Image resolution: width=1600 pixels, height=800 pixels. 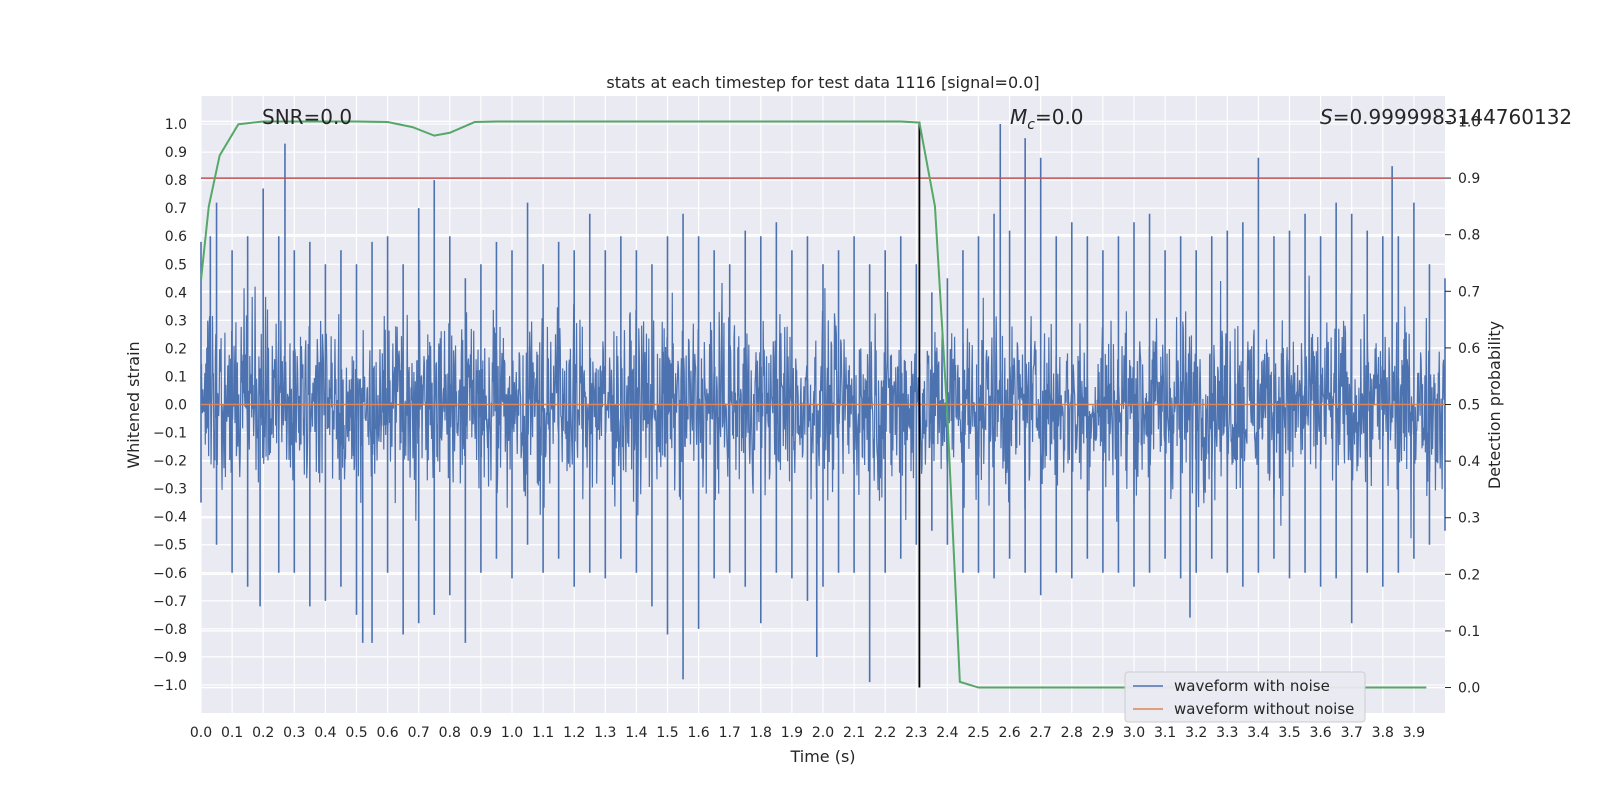 What do you see at coordinates (605, 733) in the screenshot?
I see `x-tick-label: 1.3` at bounding box center [605, 733].